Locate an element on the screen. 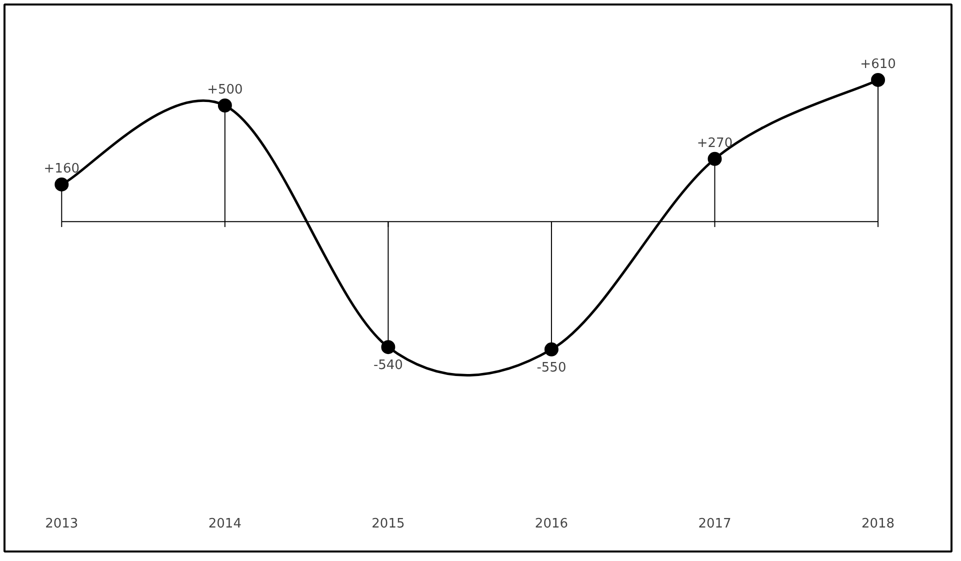 This screenshot has width=961, height=561. x-tick-label: 2018 is located at coordinates (878, 524).